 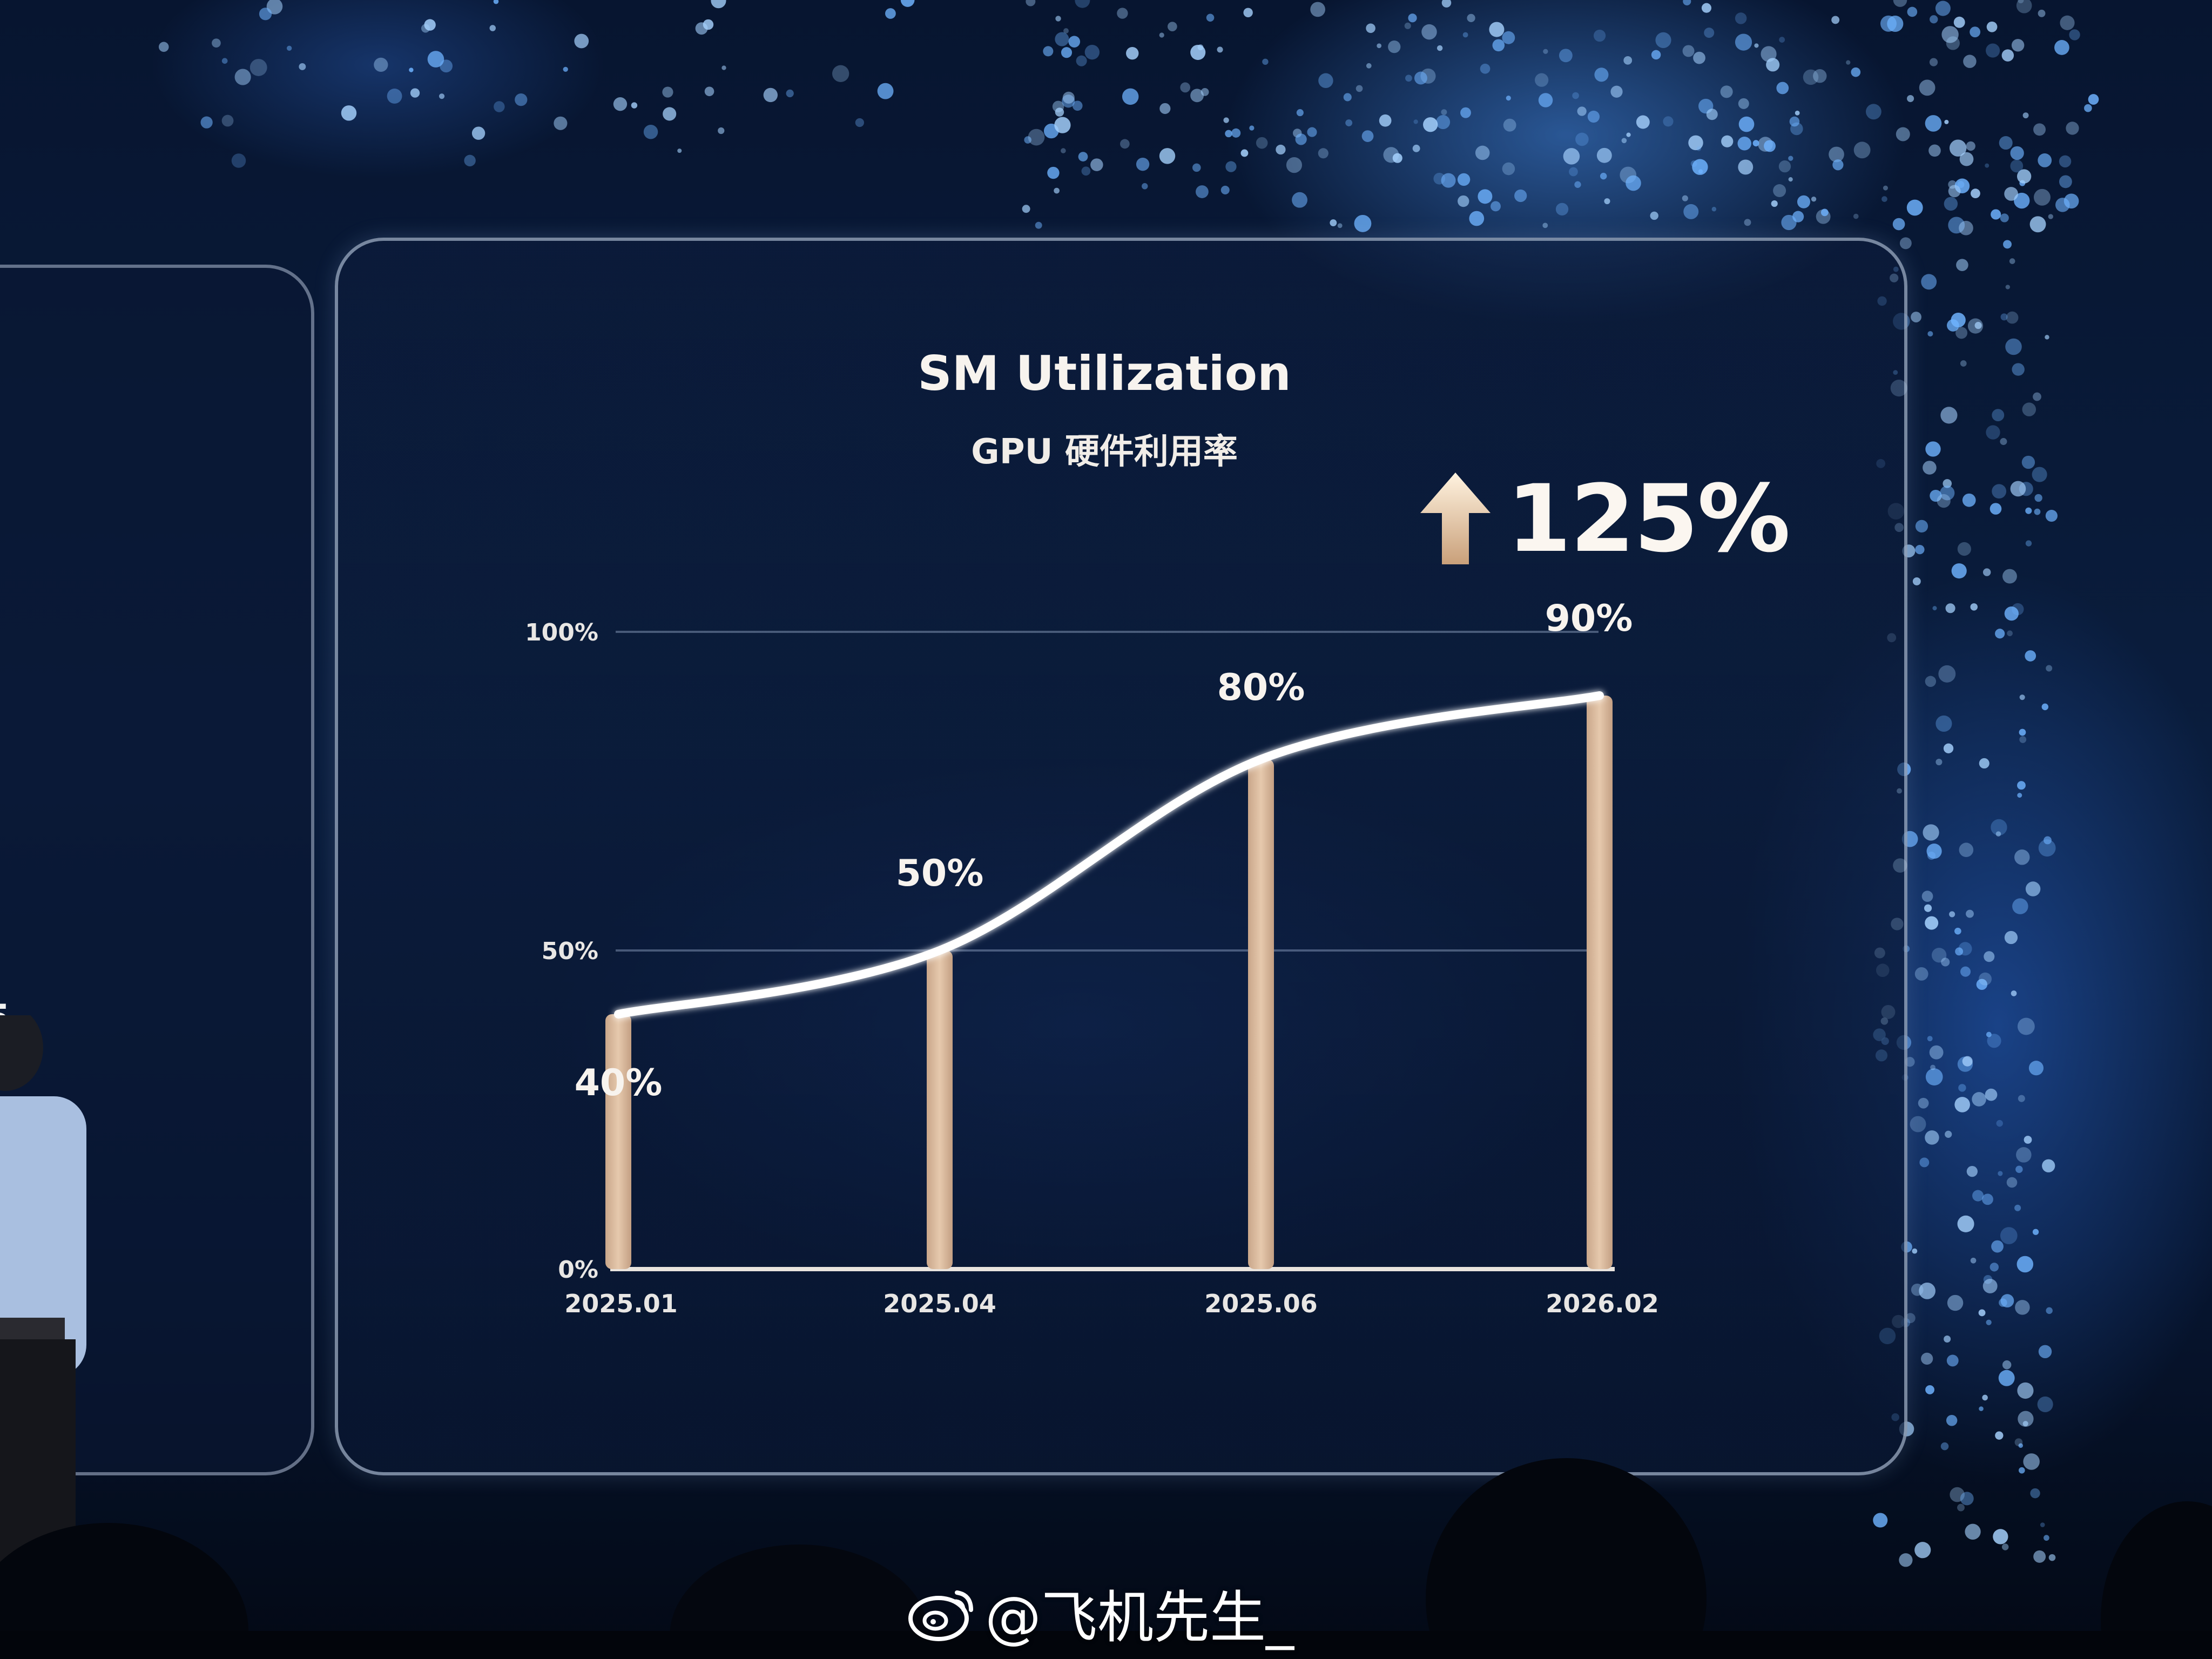 What do you see at coordinates (1106, 1558) in the screenshot?
I see `audience-silhouettes` at bounding box center [1106, 1558].